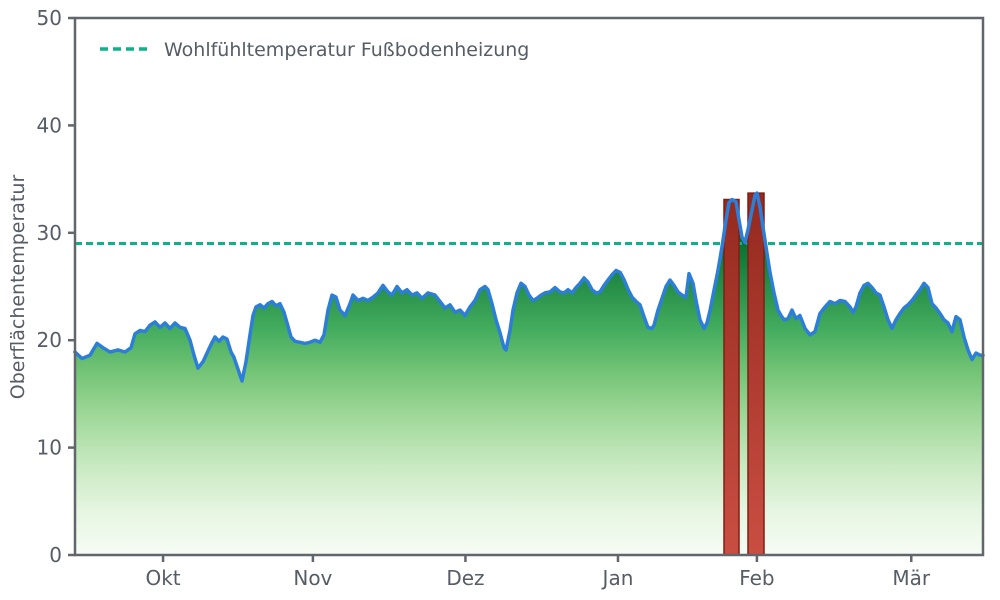 Image resolution: width=1000 pixels, height=600 pixels. Describe the element at coordinates (49, 448) in the screenshot. I see `y-tick-label: 10` at that location.